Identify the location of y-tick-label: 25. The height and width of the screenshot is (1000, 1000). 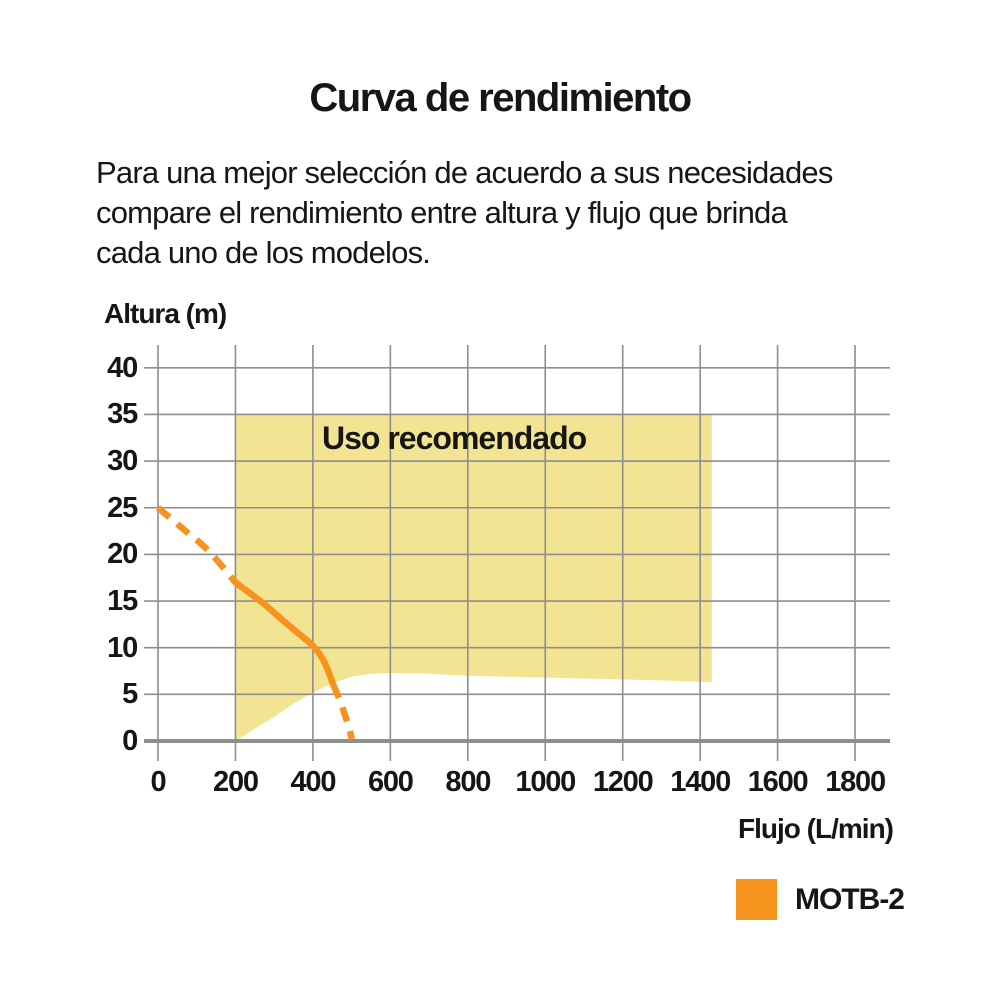
(122, 507).